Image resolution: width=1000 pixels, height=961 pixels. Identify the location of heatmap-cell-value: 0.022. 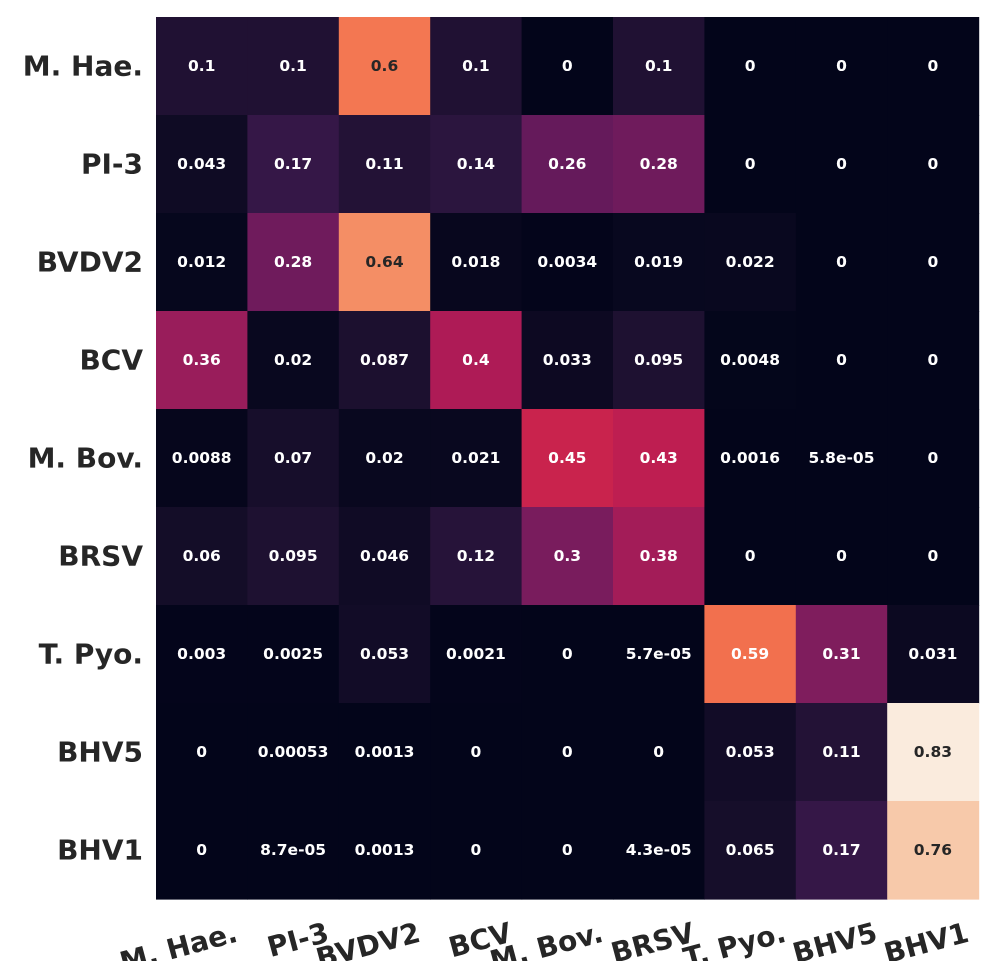
(750, 262).